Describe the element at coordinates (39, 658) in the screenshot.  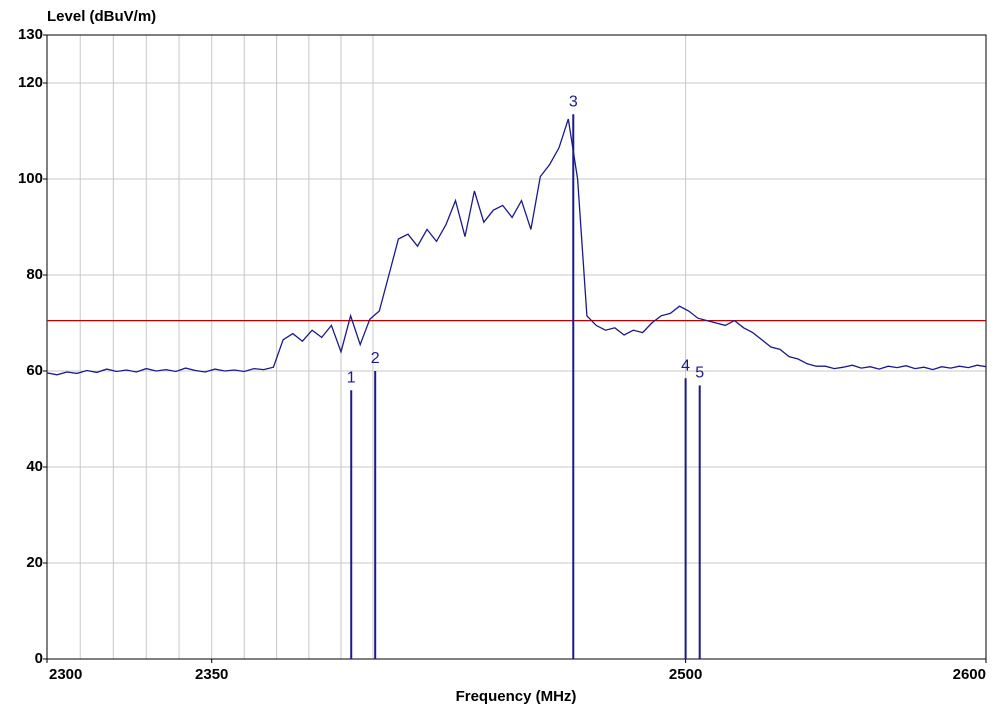
I see `y-tick-label: 0` at that location.